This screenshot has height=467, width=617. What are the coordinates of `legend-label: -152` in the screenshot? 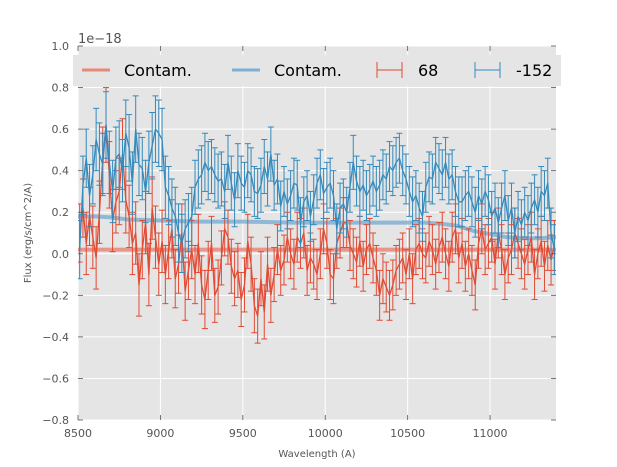 It's located at (534, 70).